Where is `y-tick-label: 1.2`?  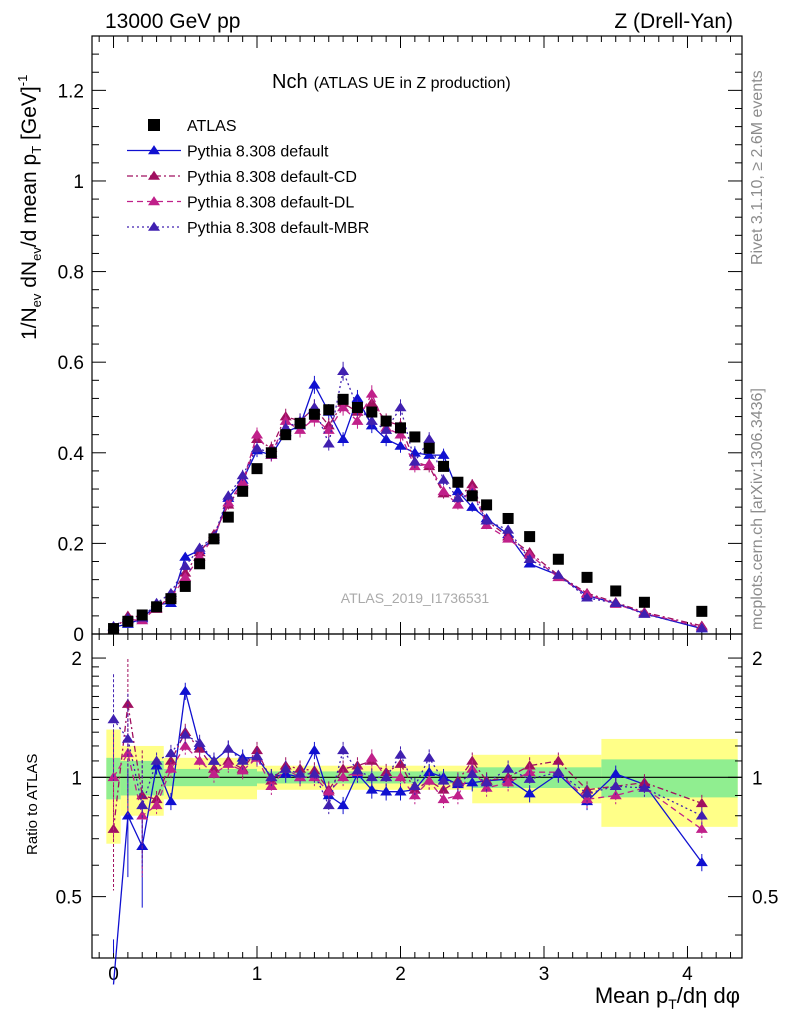
y-tick-label: 1.2 is located at coordinates (71, 91).